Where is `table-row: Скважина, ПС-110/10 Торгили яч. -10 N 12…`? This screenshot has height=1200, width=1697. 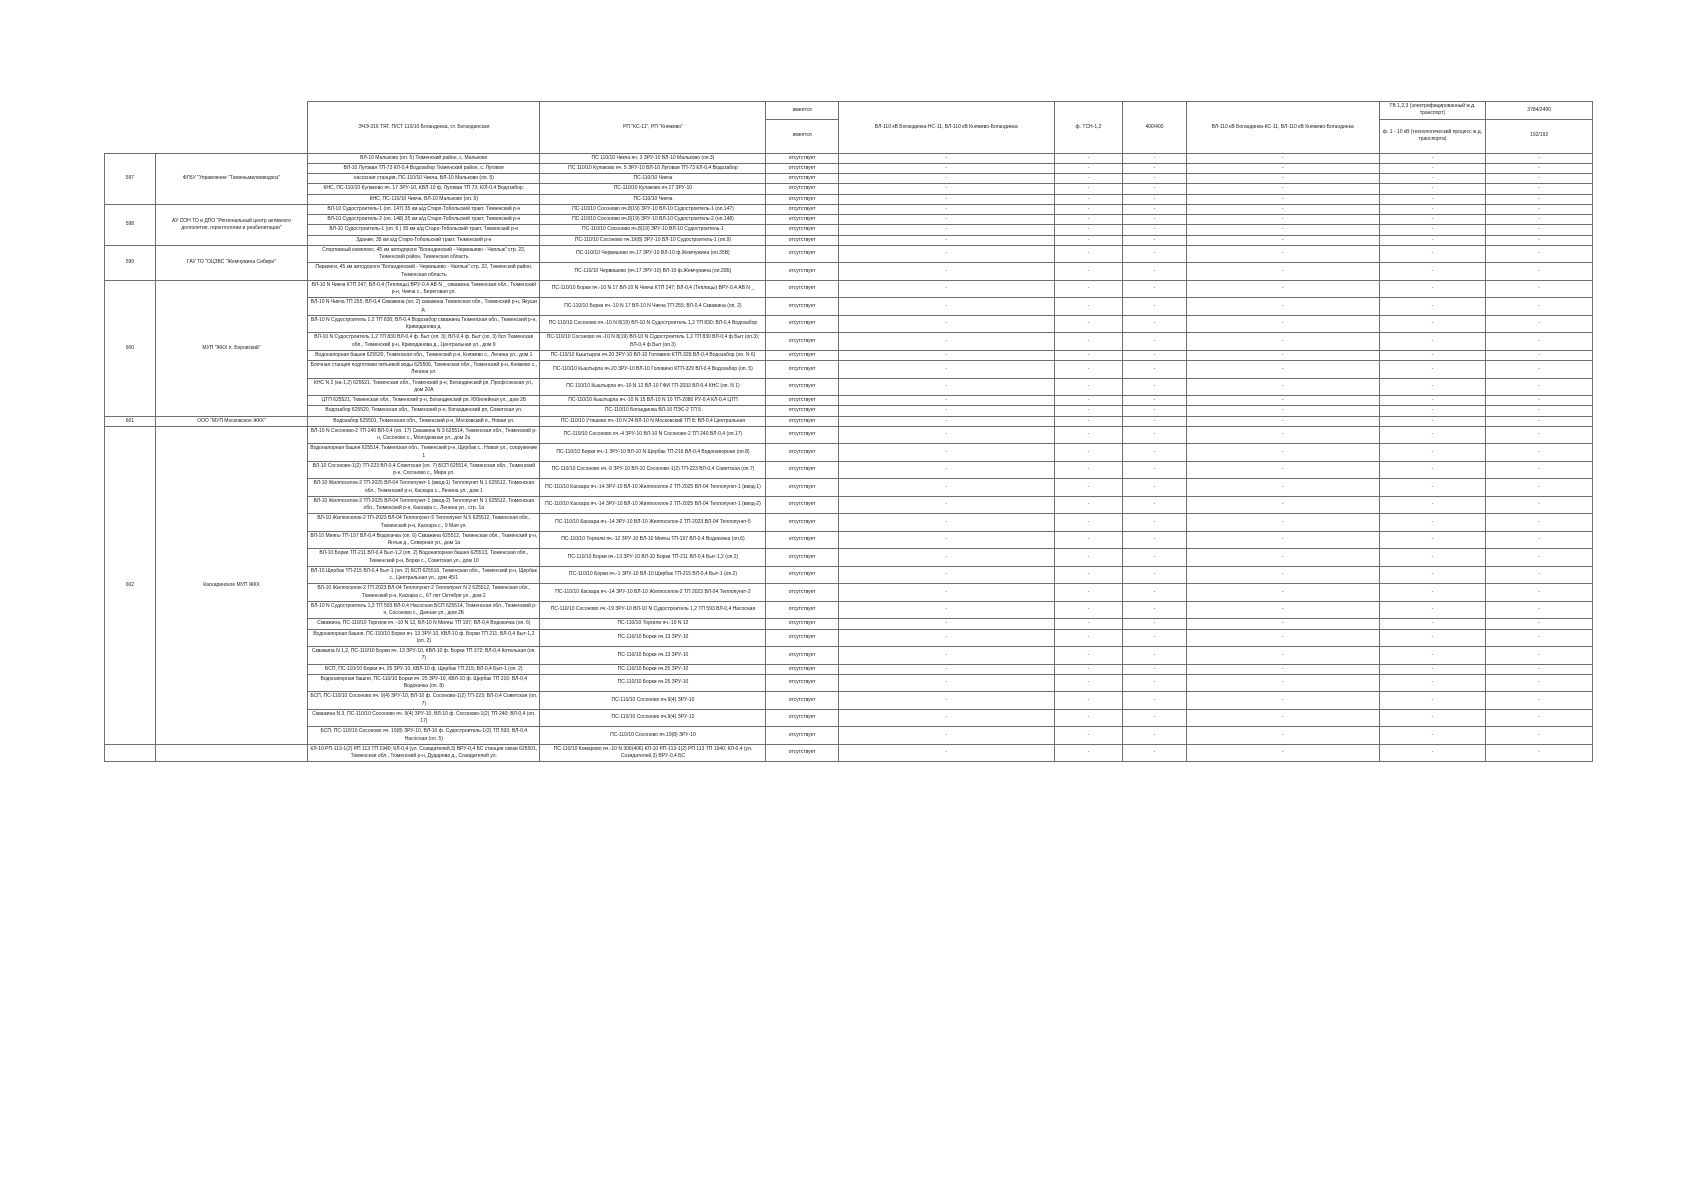
table-row: Скважина, ПС-110/10 Торгили яч. -10 N 12… is located at coordinates (849, 624).